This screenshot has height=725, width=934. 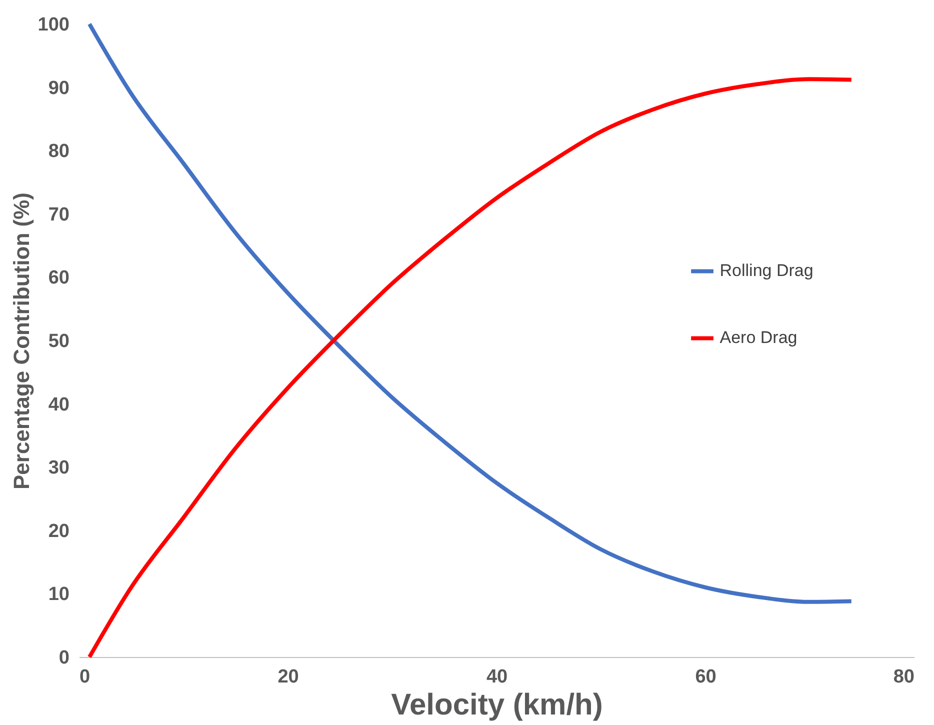 I want to click on y-tick-label: 90, so click(x=59, y=88).